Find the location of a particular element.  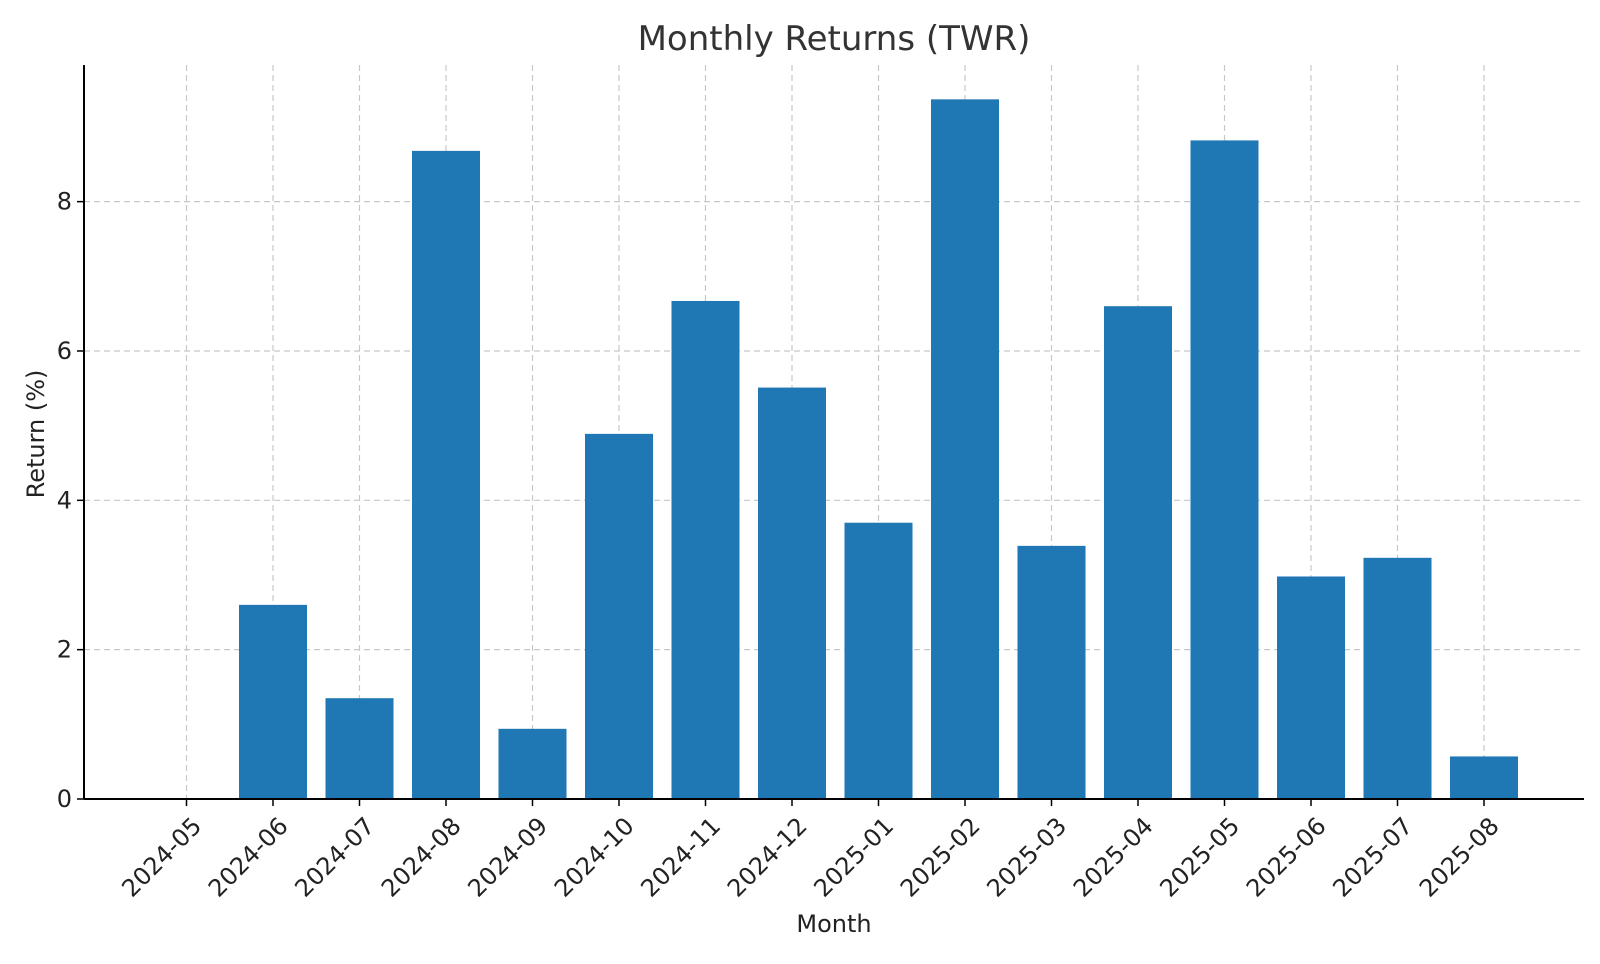

x-tick-label: 2024-11 is located at coordinates (680, 857).